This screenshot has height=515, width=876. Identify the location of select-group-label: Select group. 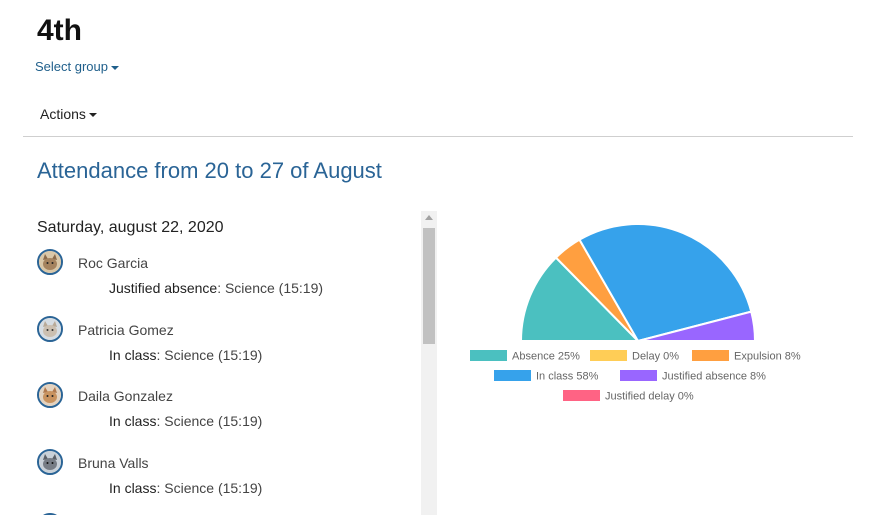
(71, 66).